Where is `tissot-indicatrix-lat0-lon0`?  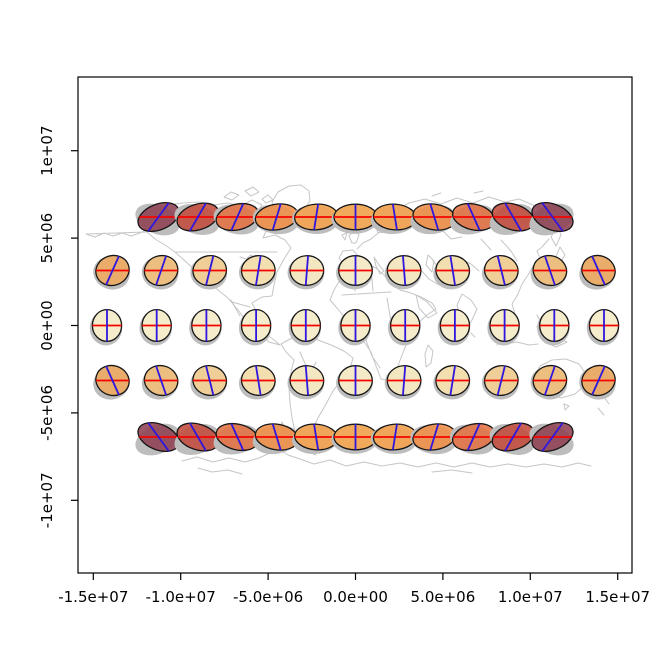
tissot-indicatrix-lat0-lon0 is located at coordinates (354, 327).